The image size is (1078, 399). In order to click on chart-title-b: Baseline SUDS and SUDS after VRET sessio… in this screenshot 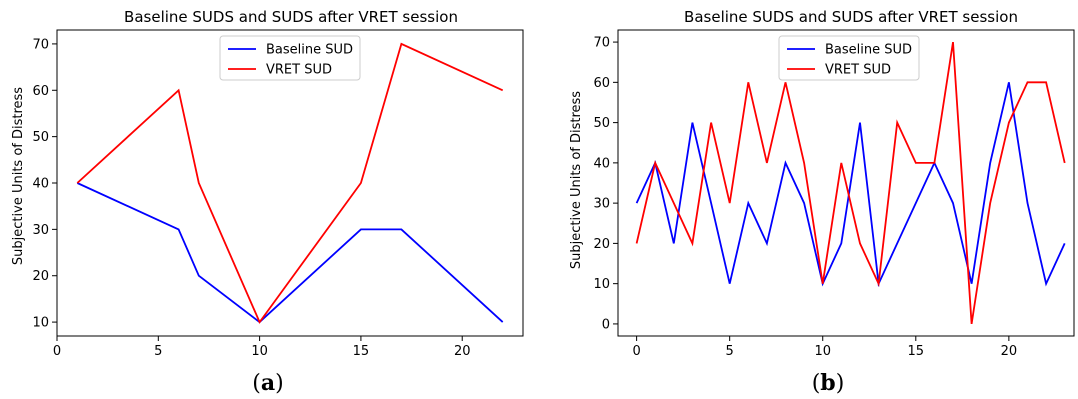, I will do `click(851, 17)`.